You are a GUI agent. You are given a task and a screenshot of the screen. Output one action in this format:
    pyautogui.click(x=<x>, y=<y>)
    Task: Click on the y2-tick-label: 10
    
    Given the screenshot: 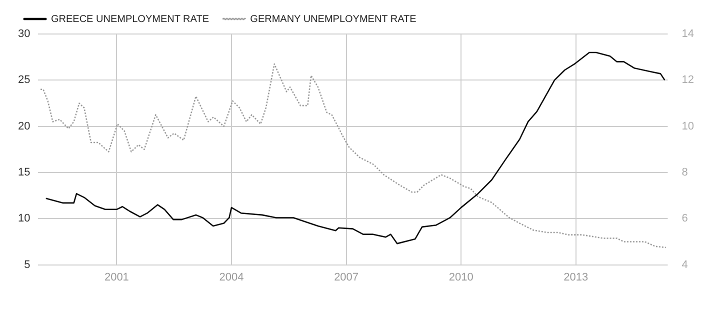 What is the action you would take?
    pyautogui.click(x=688, y=126)
    